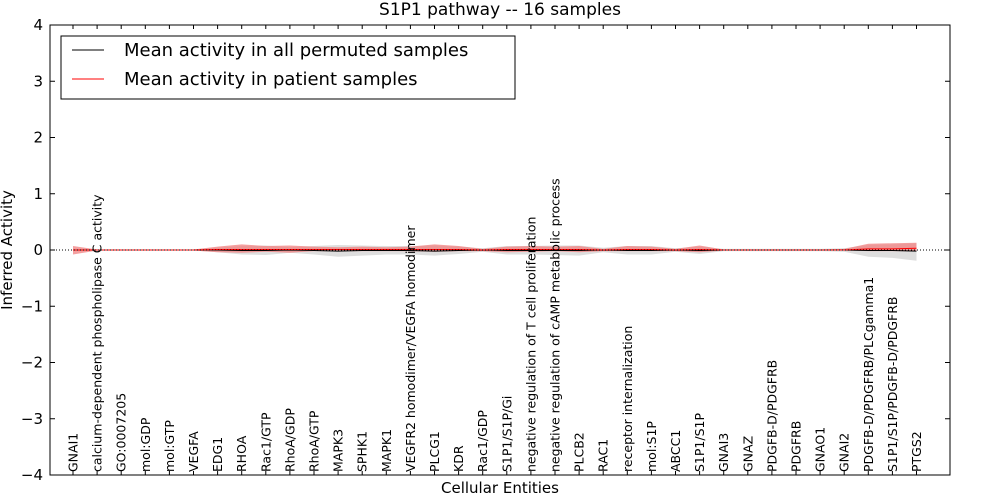  Describe the element at coordinates (289, 440) in the screenshot. I see `category-label: RhoA/GDP` at that location.